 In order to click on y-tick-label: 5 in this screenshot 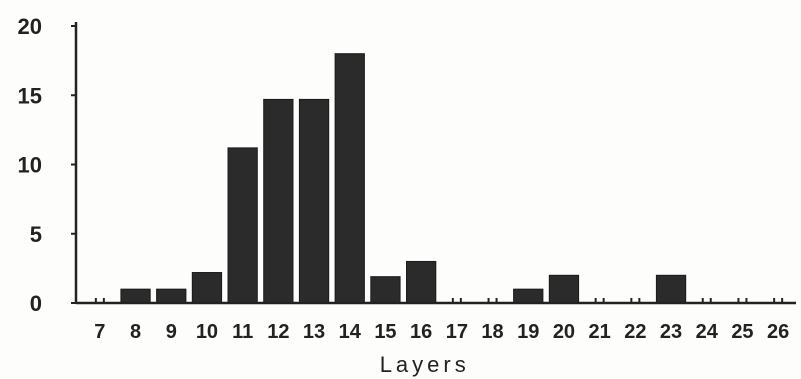, I will do `click(36, 234)`.